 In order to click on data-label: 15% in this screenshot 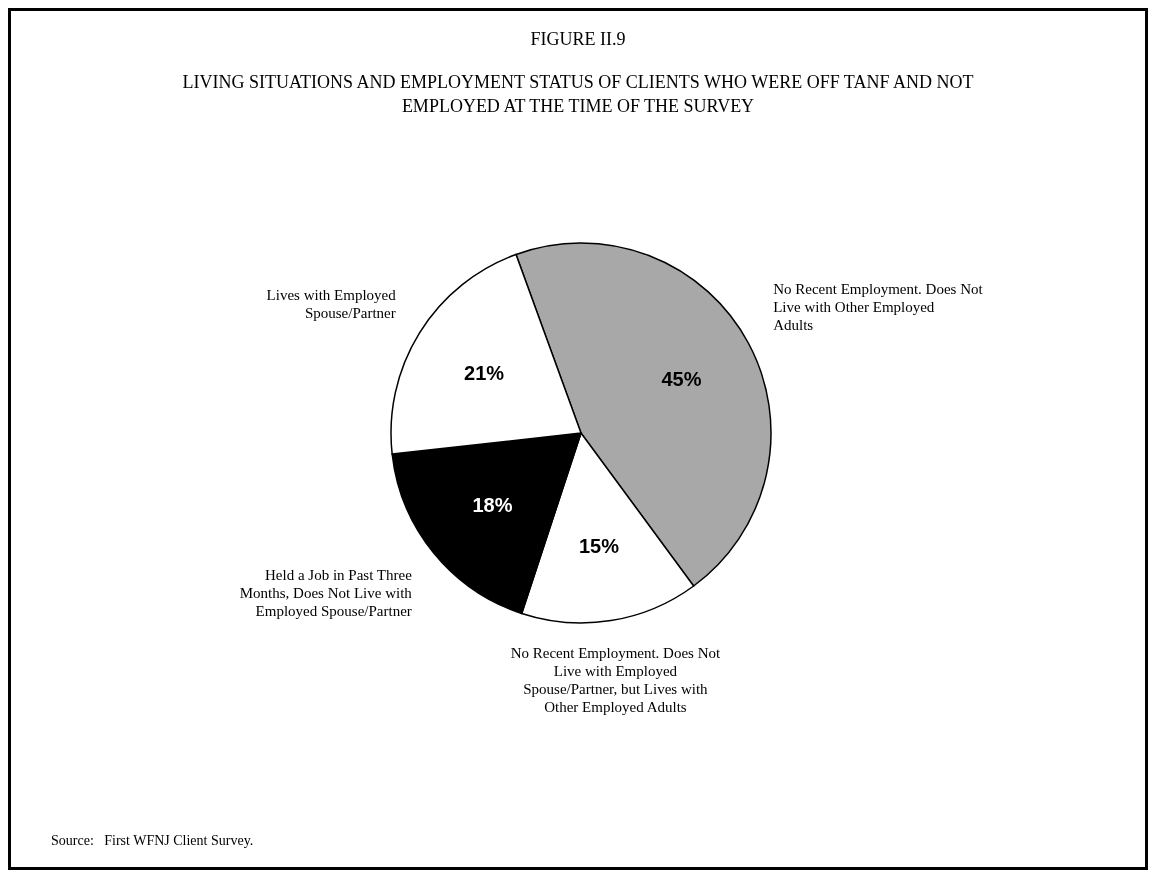, I will do `click(599, 545)`.